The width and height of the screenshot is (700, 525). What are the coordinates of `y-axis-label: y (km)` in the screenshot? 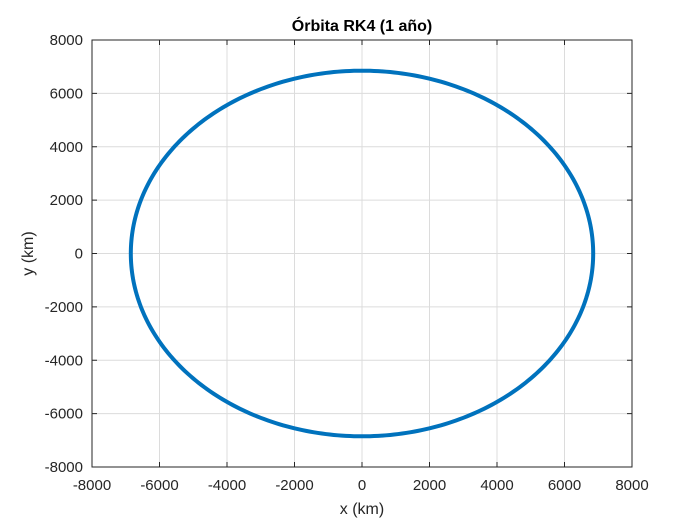 It's located at (28, 253).